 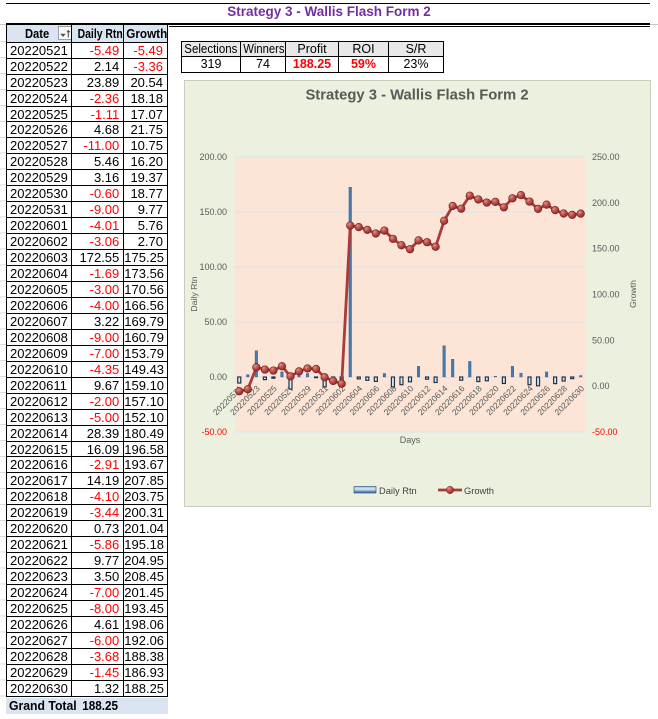 I want to click on svg-text:Strategy 3 - Wallis Flash Form: Strategy 3 - Wallis Flash Form 2, so click(x=416, y=95).